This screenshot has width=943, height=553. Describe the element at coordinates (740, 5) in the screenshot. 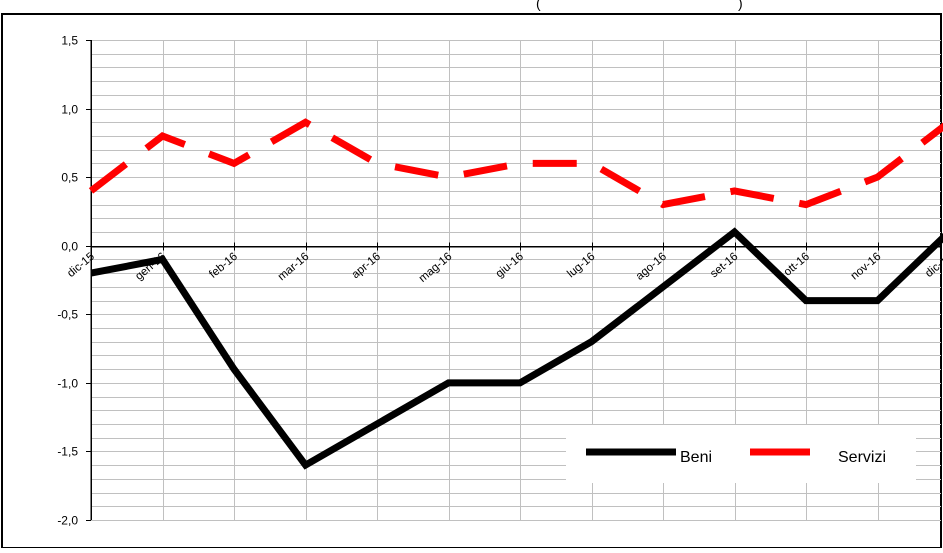

I see `title-close-paren: )` at that location.